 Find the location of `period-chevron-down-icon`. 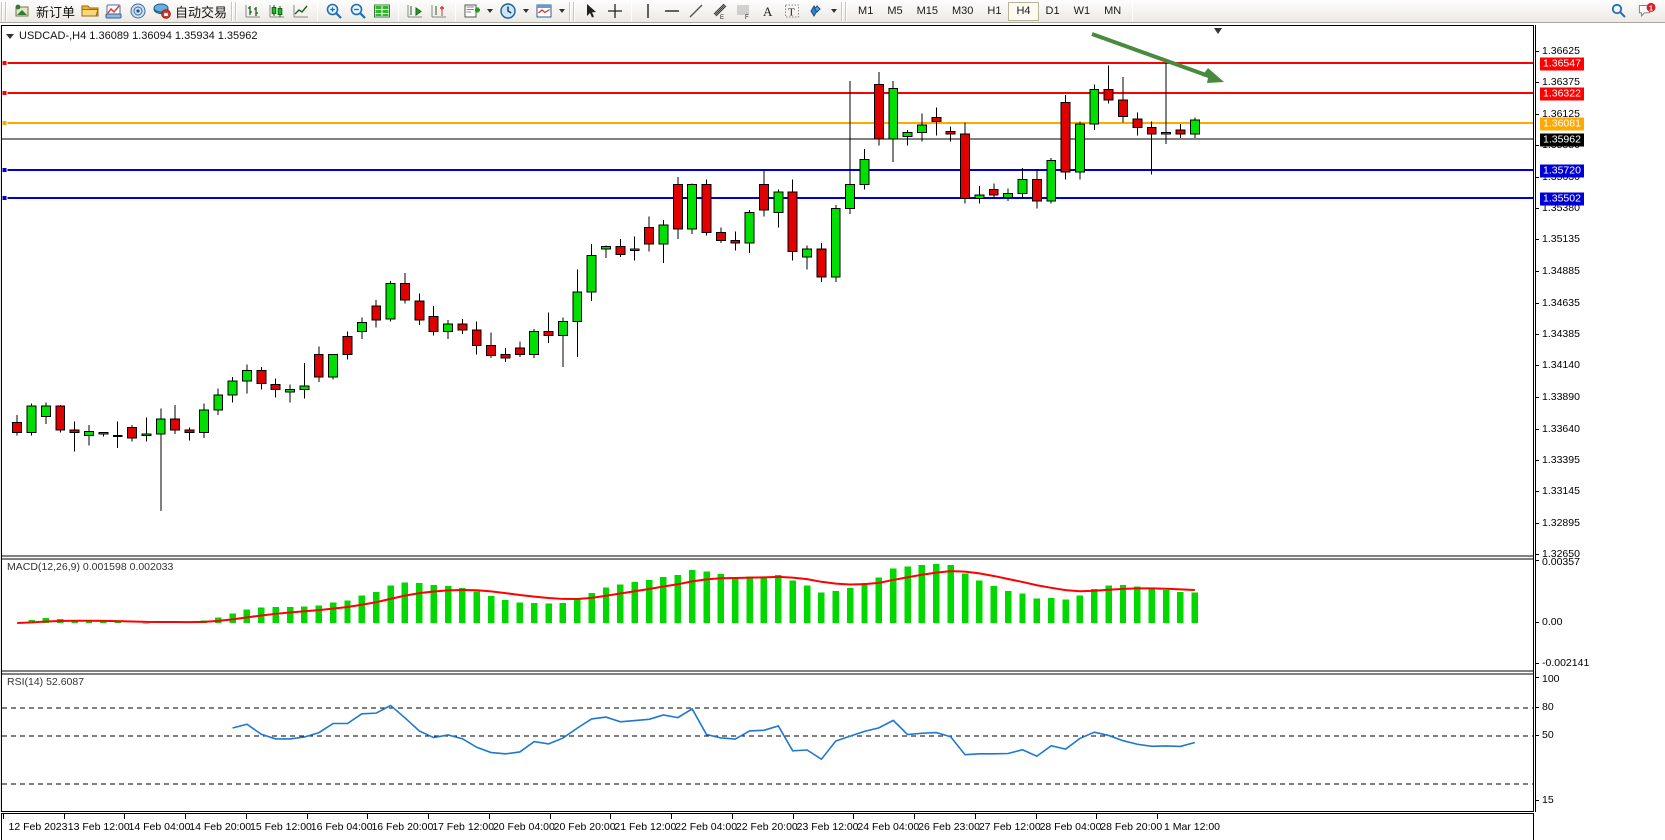

period-chevron-down-icon is located at coordinates (526, 11).